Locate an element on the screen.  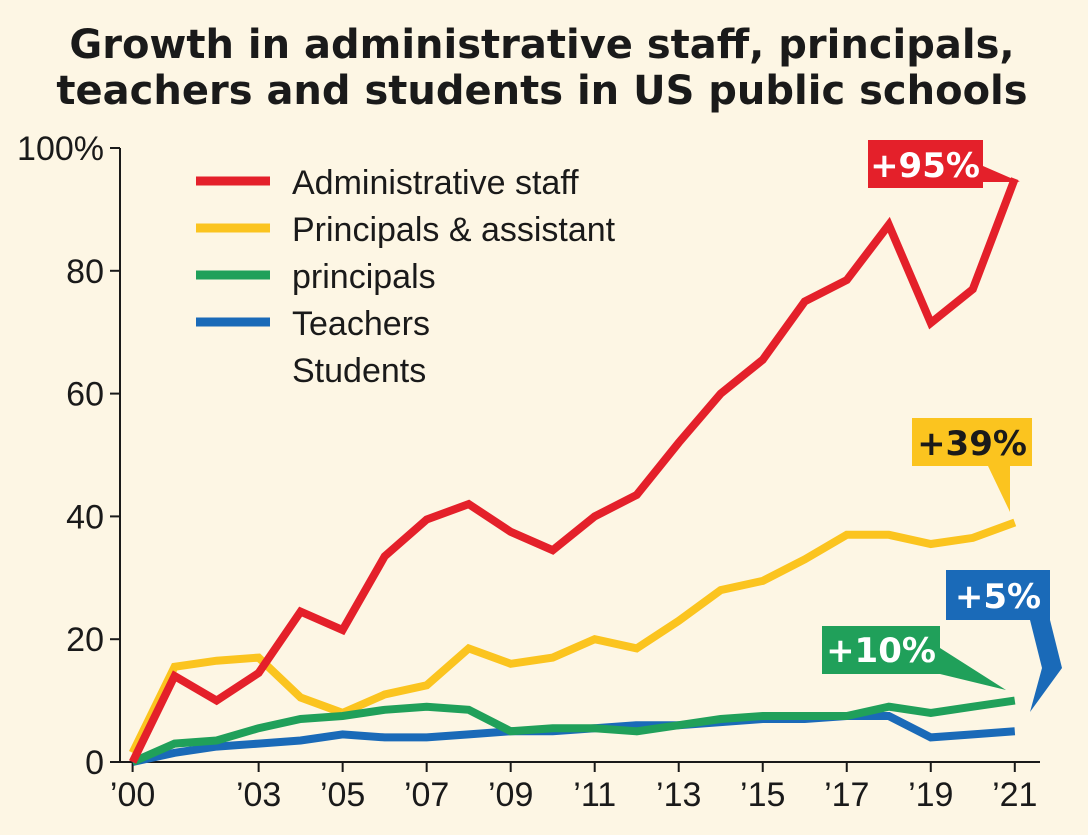
x-tick-label: ’05 is located at coordinates (342, 795).